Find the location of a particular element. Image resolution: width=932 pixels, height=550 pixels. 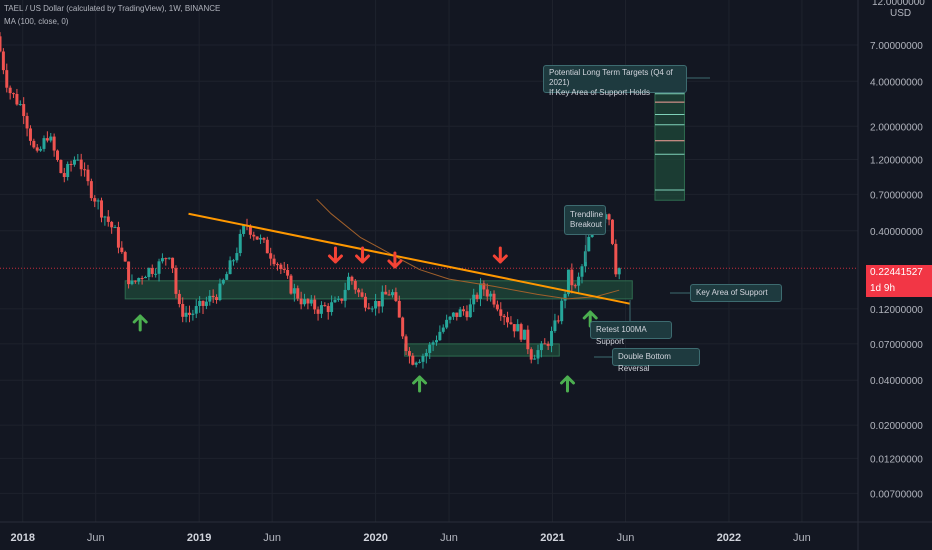

x-tick-label: 2020 is located at coordinates (375, 538).